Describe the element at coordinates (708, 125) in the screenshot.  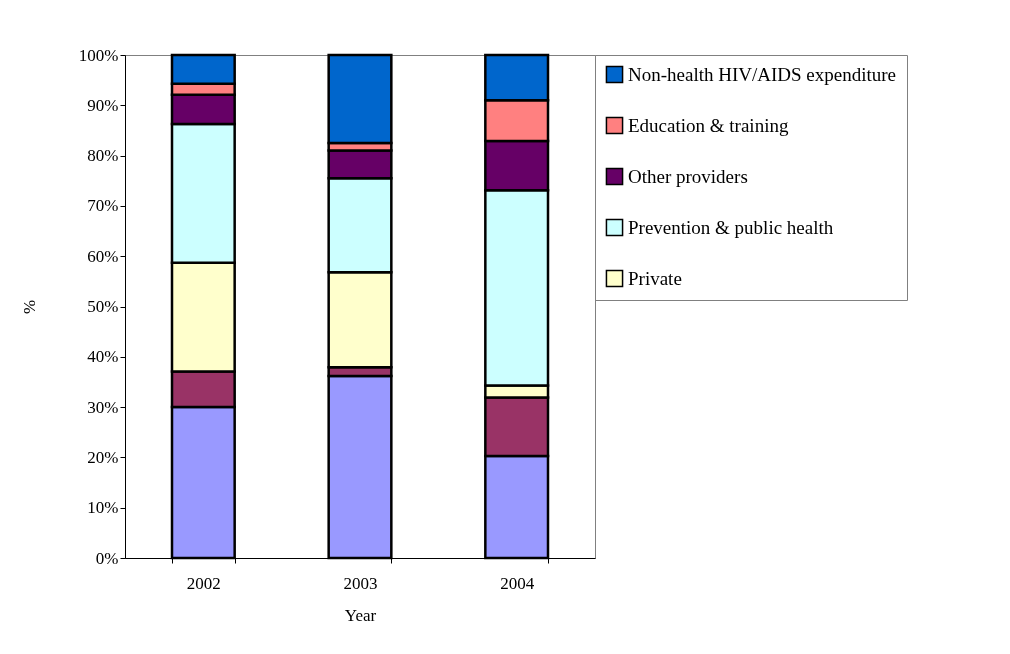
I see `legend-label: Education & training` at that location.